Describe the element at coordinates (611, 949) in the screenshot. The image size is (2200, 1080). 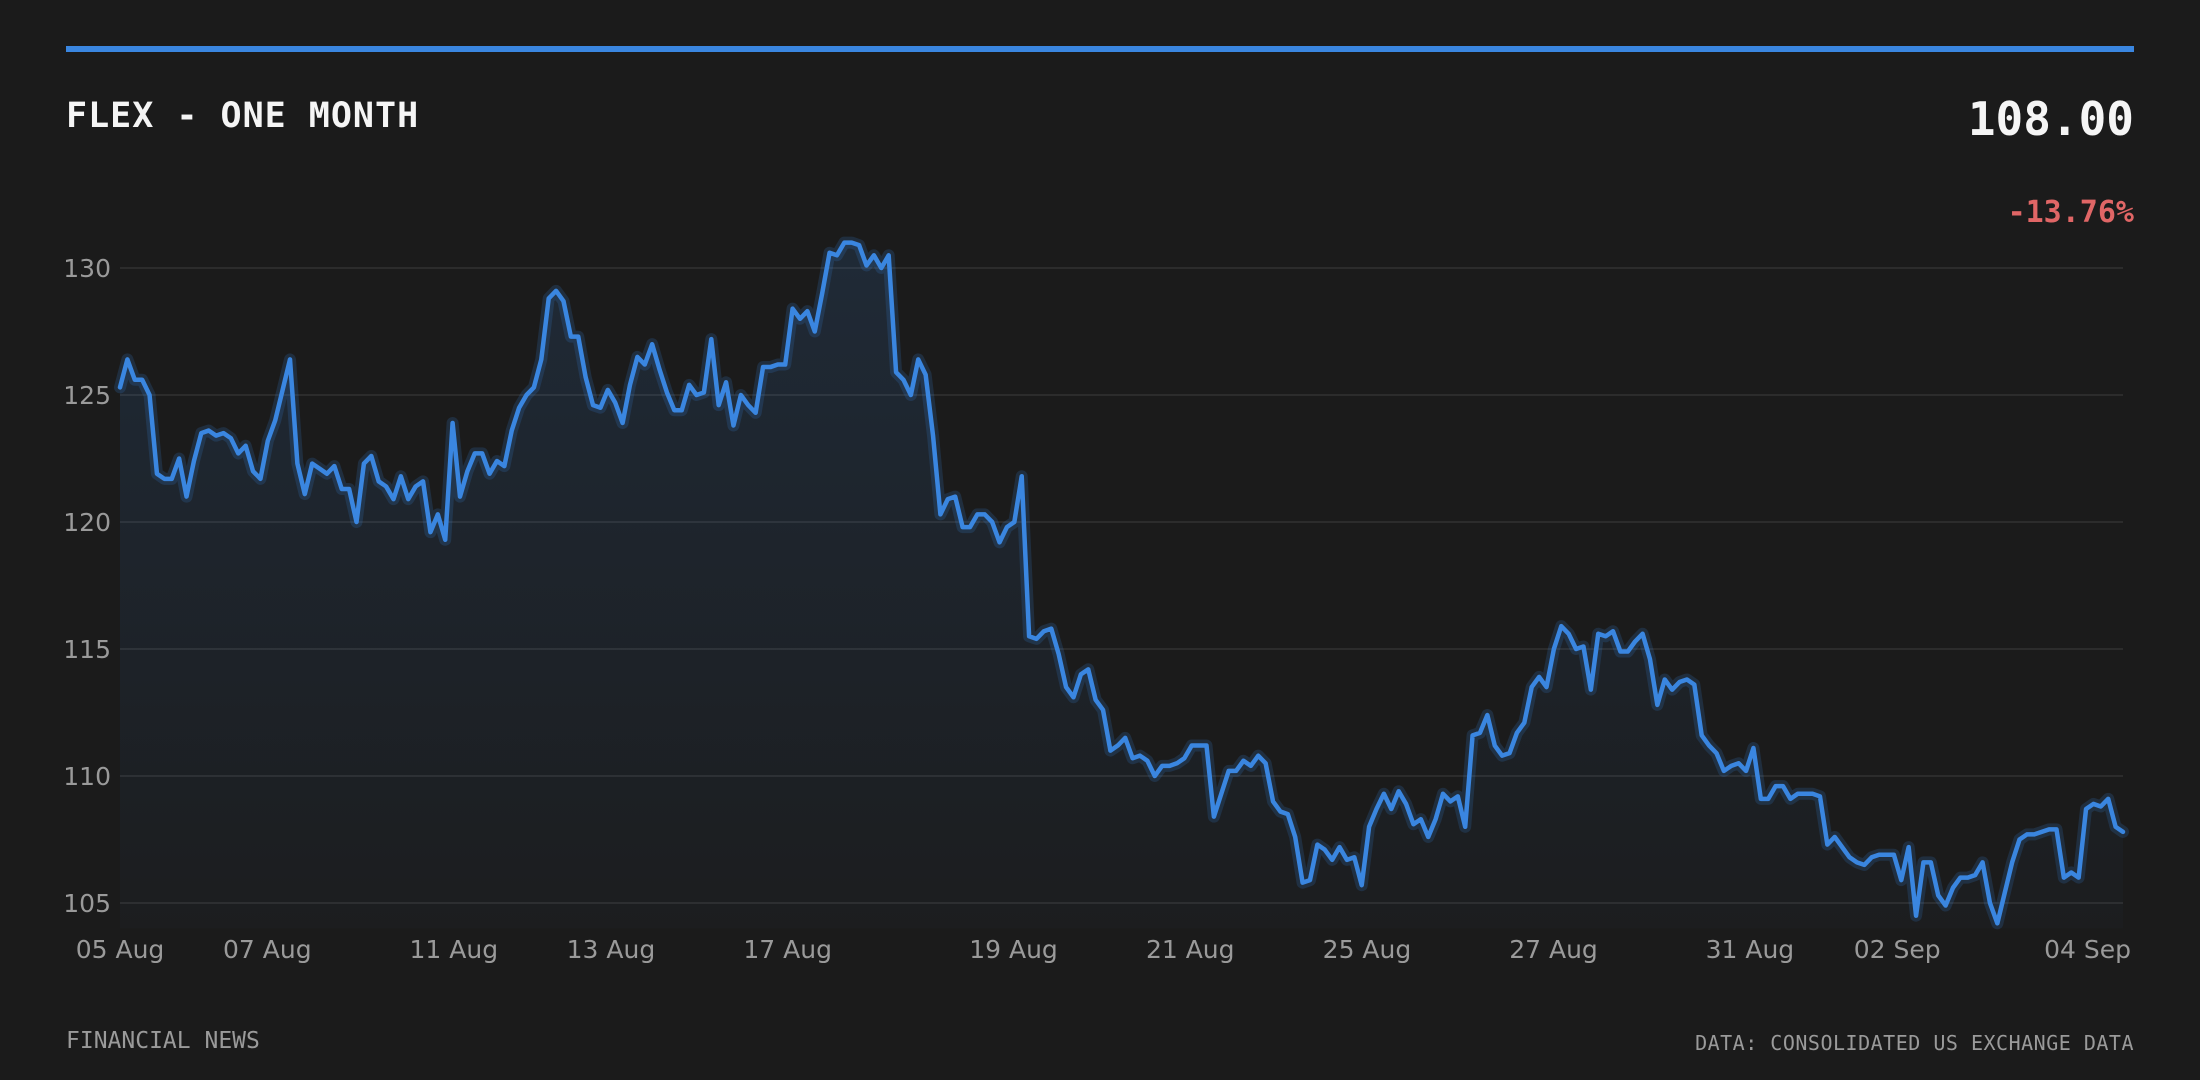
I see `x-tick-label: 13 Aug` at that location.